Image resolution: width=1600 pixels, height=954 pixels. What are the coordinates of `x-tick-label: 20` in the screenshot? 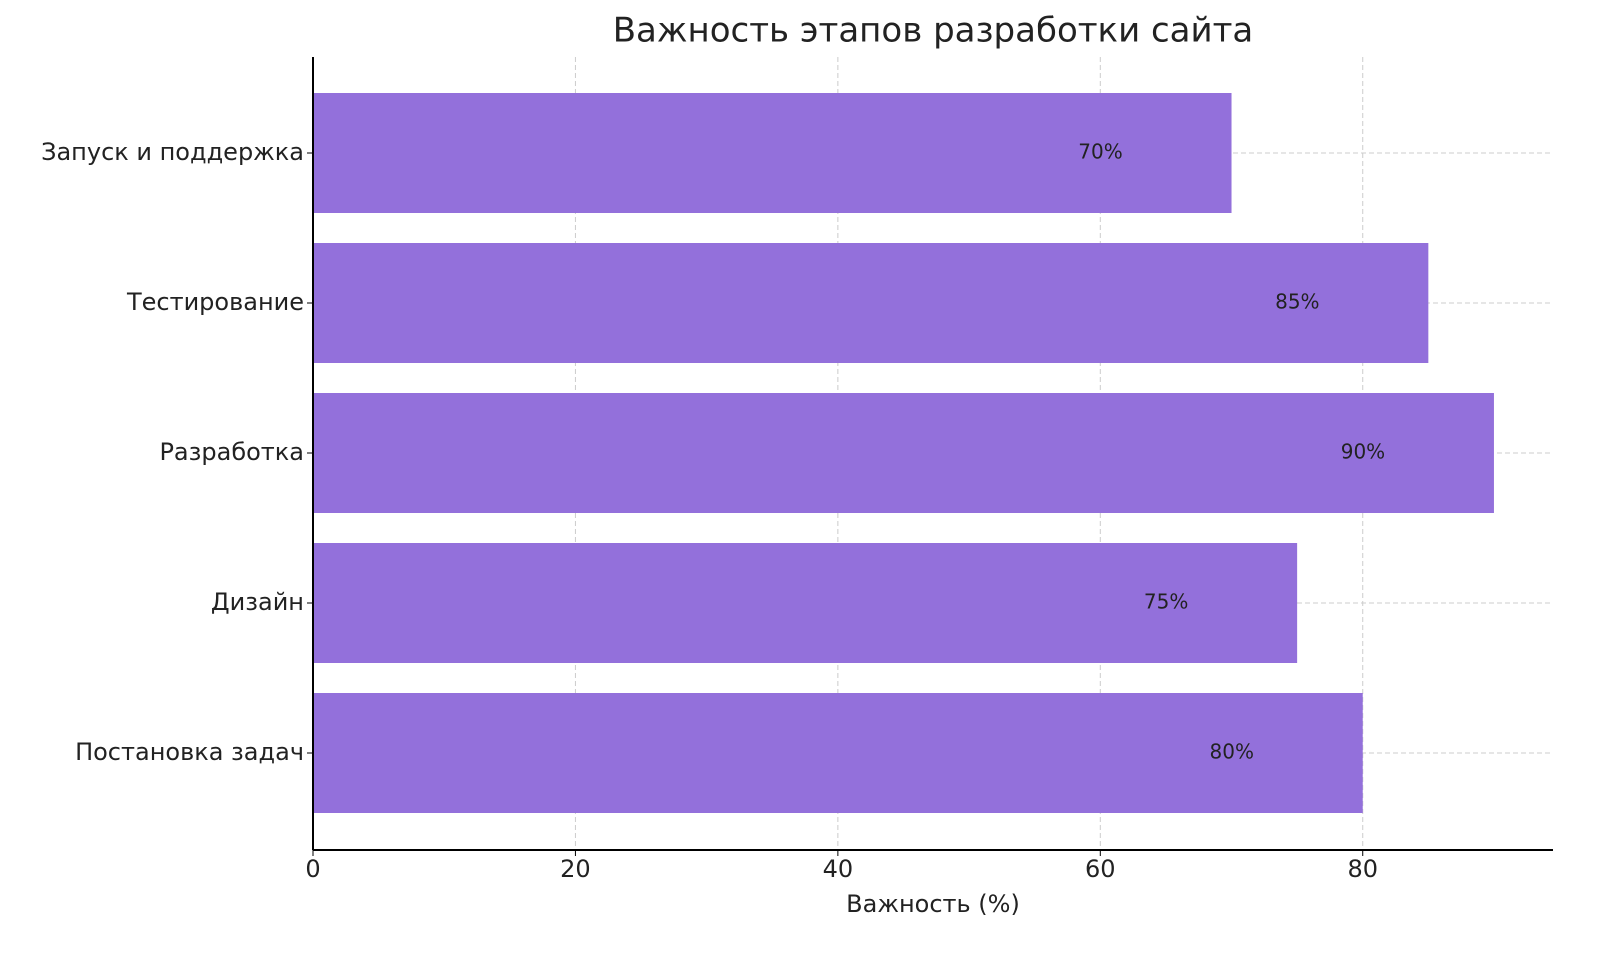 It's located at (575, 869).